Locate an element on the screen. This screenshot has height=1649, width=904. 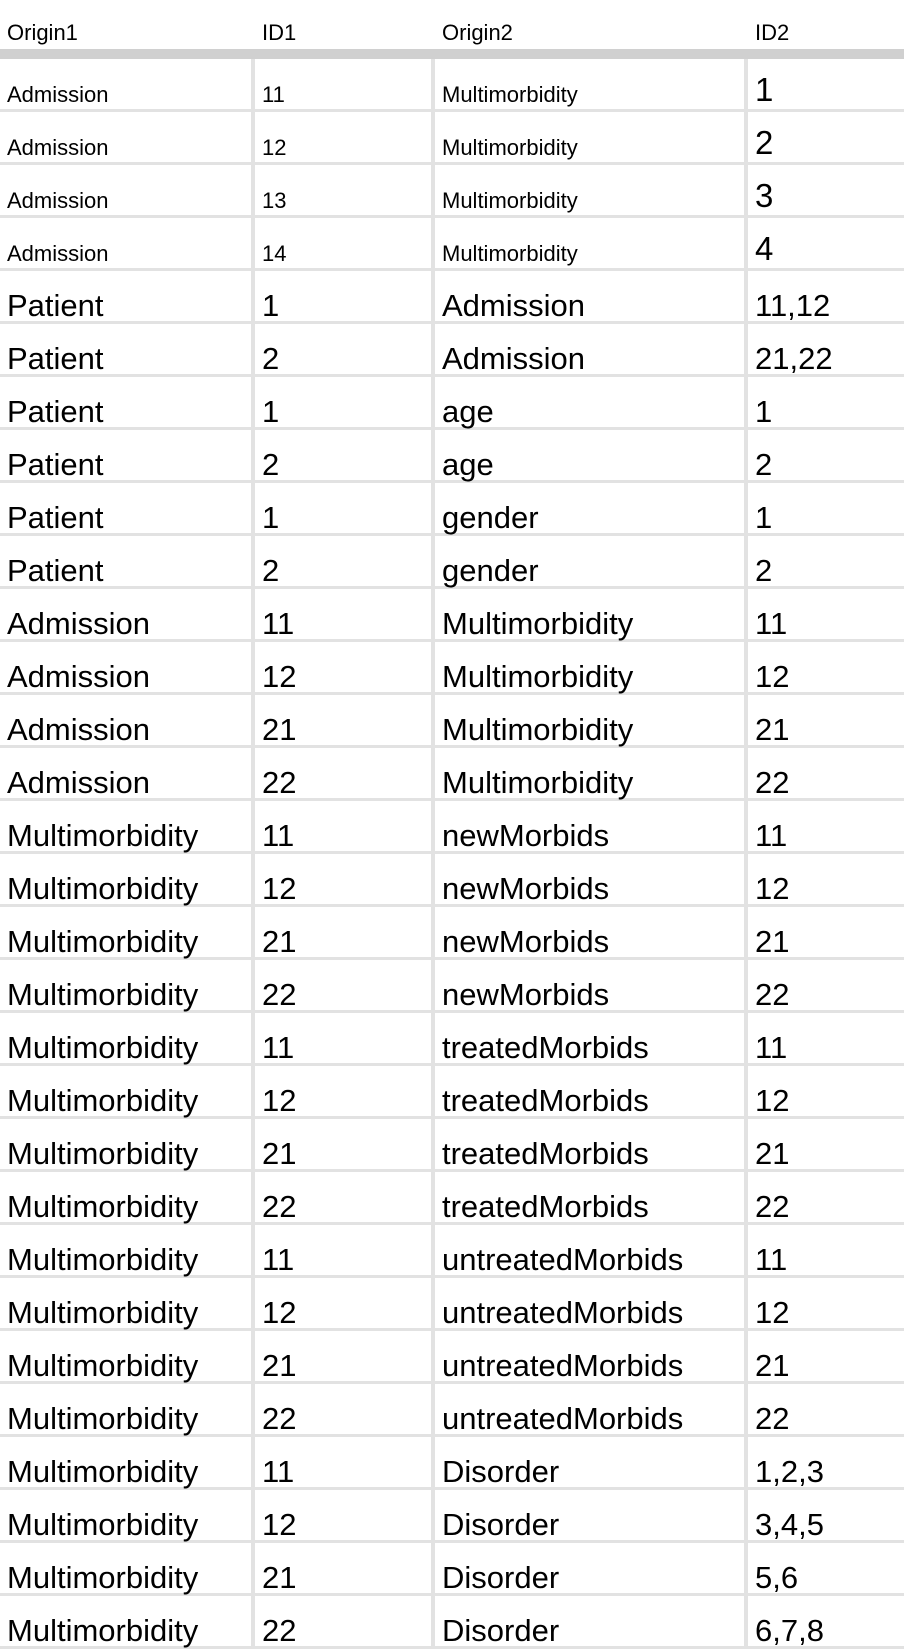
cell-id1: 2 is located at coordinates (271, 570).